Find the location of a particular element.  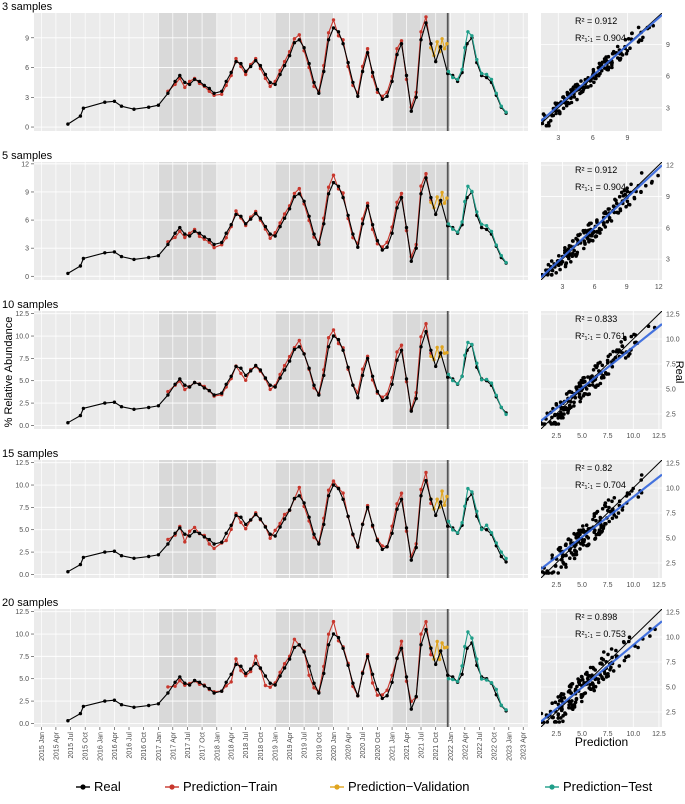

y-tick-label: 7.5 is located at coordinates (24, 359).